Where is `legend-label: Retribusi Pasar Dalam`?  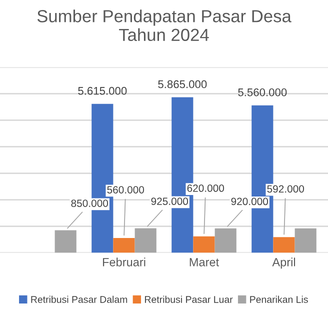 legend-label: Retribusi Pasar Dalam is located at coordinates (79, 299).